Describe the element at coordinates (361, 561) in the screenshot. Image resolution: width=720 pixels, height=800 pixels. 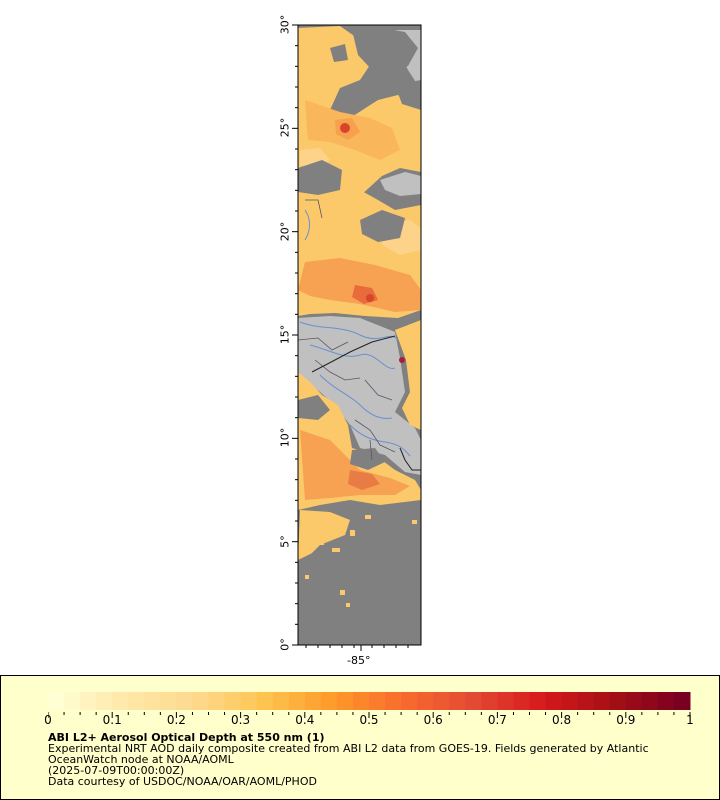
I see `scattered-pixels` at that location.